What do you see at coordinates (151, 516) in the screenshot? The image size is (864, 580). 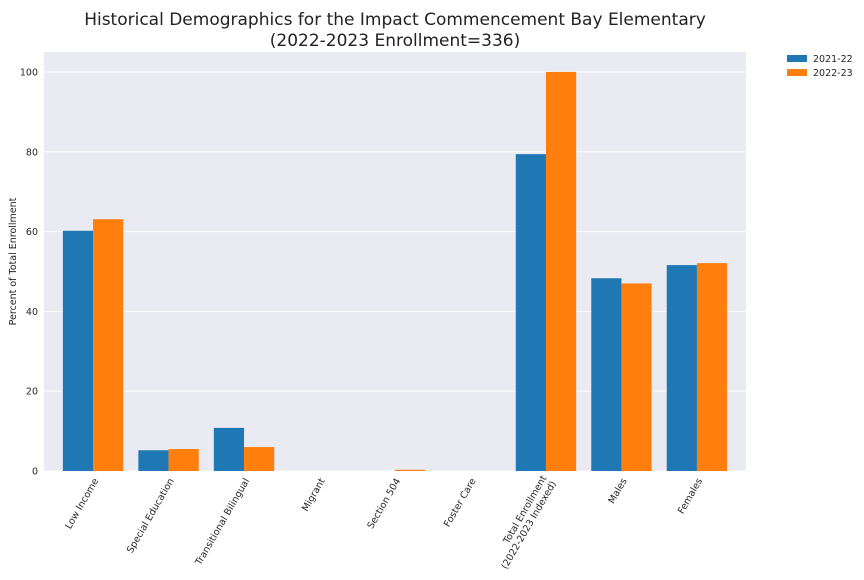 I see `x-tick-label: Special Education` at bounding box center [151, 516].